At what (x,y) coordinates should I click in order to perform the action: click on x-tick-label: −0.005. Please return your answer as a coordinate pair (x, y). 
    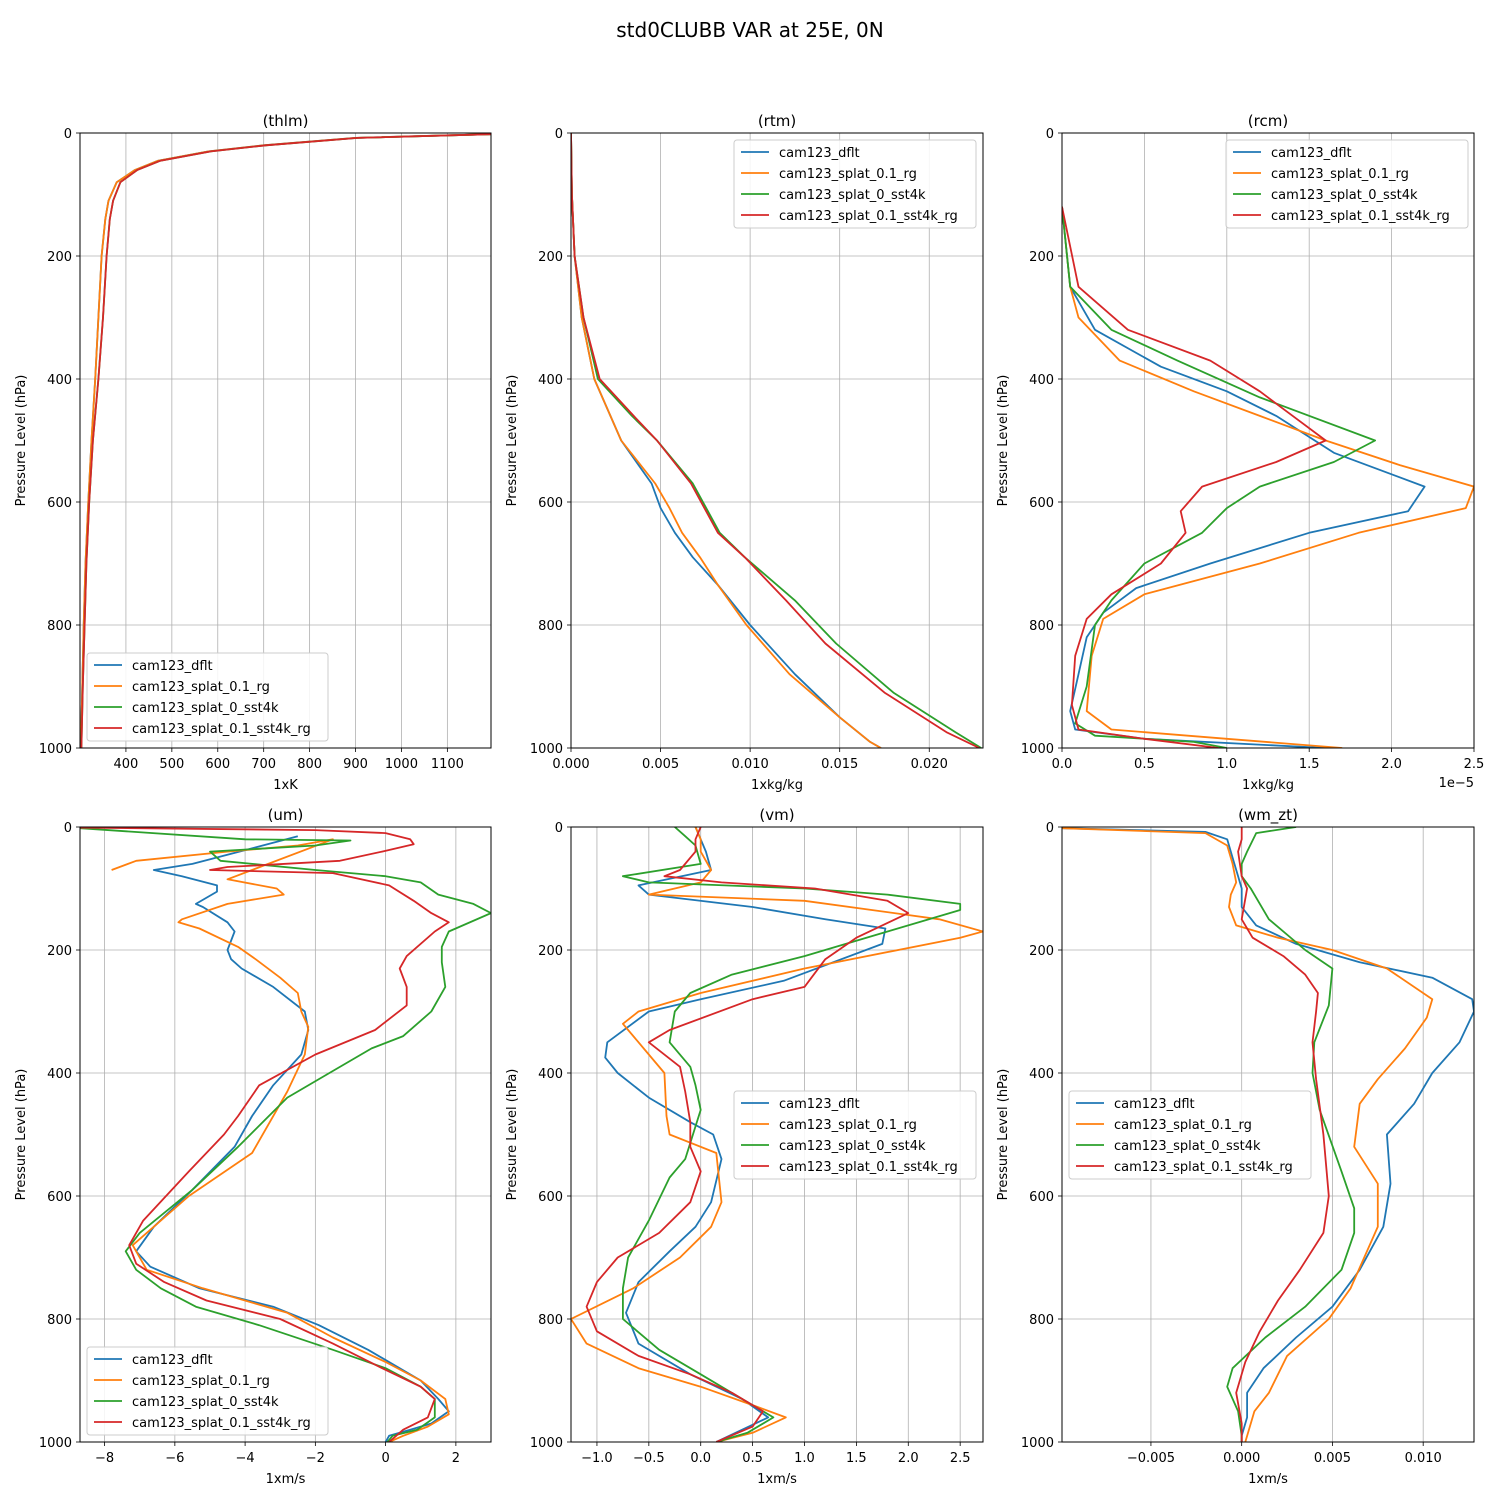
    Looking at the image, I should click on (1151, 1458).